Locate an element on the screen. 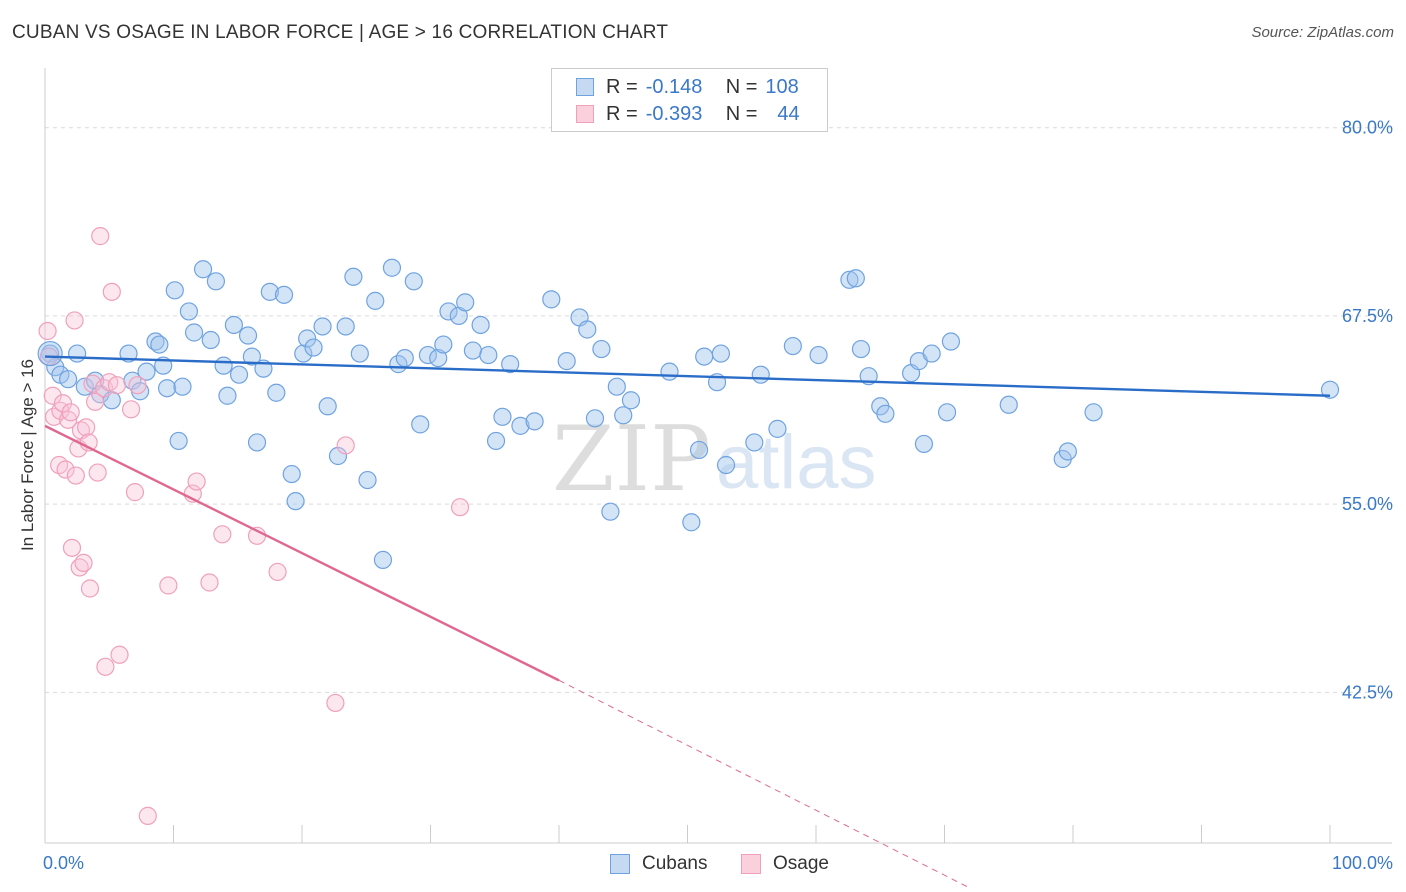 This screenshot has height=892, width=1406. legend-item-cubans: Cubans is located at coordinates (659, 864).